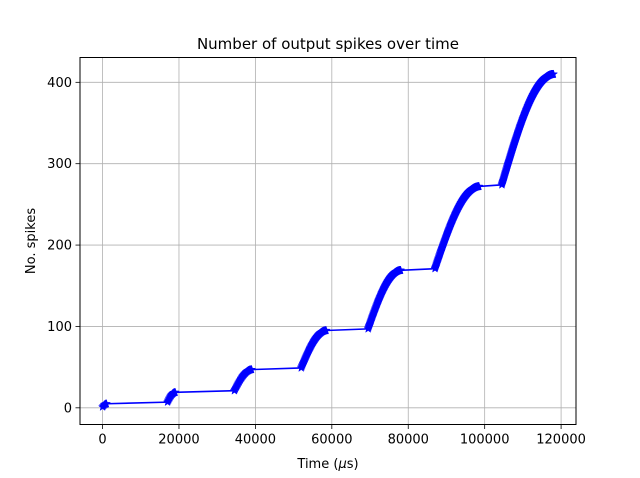  I want to click on x-tick-label: 100000, so click(485, 440).